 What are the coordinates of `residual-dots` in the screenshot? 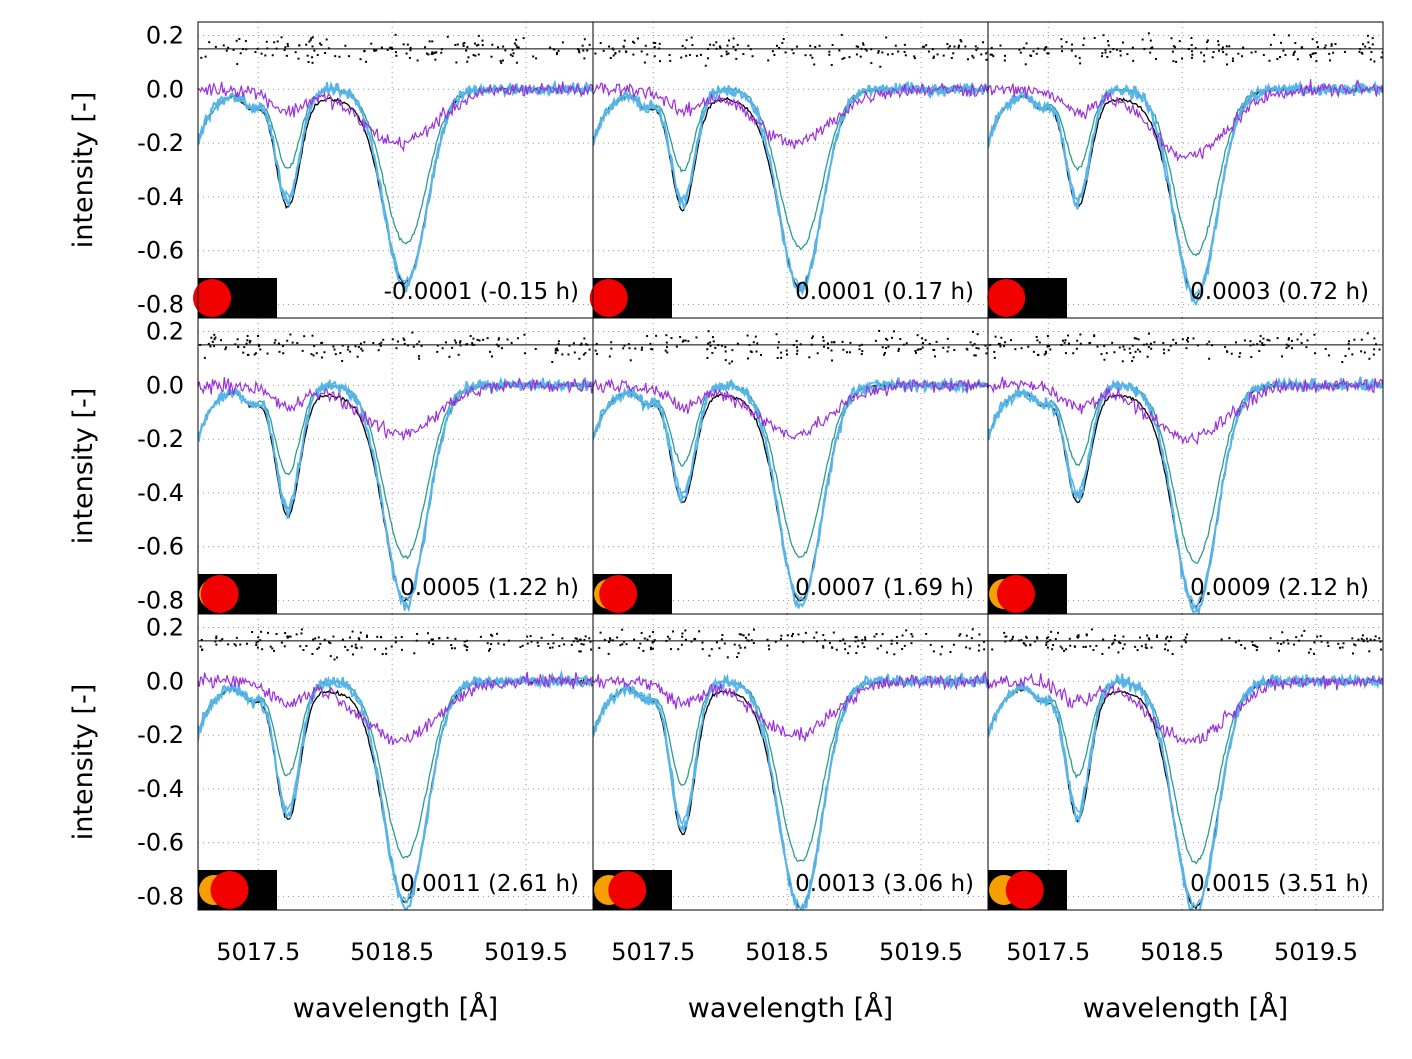 It's located at (395, 347).